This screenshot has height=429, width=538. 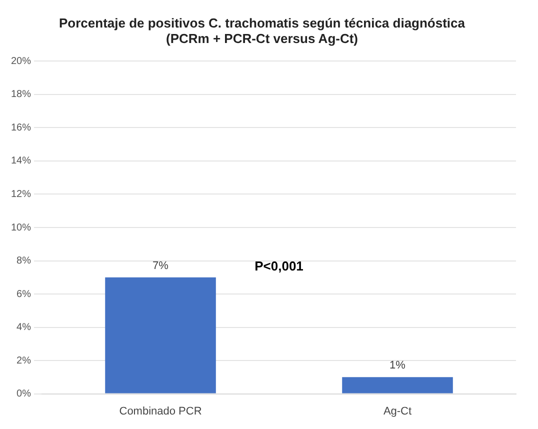 What do you see at coordinates (24, 360) in the screenshot?
I see `y-tick-label: 2%` at bounding box center [24, 360].